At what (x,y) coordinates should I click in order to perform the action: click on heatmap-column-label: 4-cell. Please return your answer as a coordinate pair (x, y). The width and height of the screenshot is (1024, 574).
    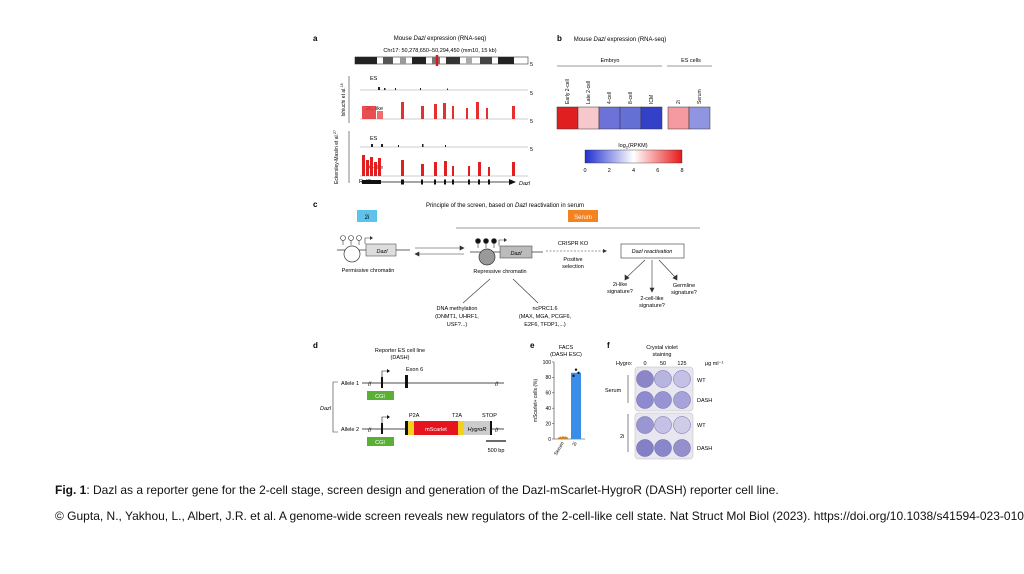
    Looking at the image, I should click on (610, 98).